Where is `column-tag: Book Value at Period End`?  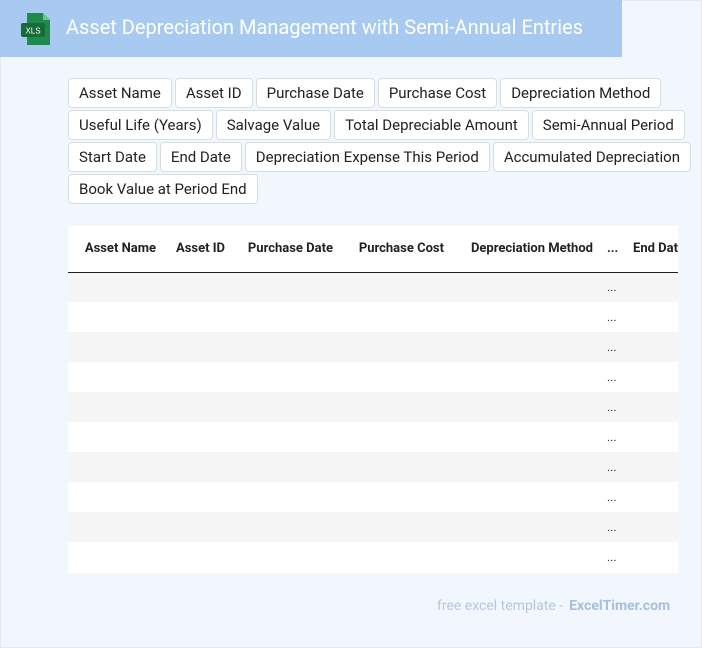
column-tag: Book Value at Period End is located at coordinates (163, 189).